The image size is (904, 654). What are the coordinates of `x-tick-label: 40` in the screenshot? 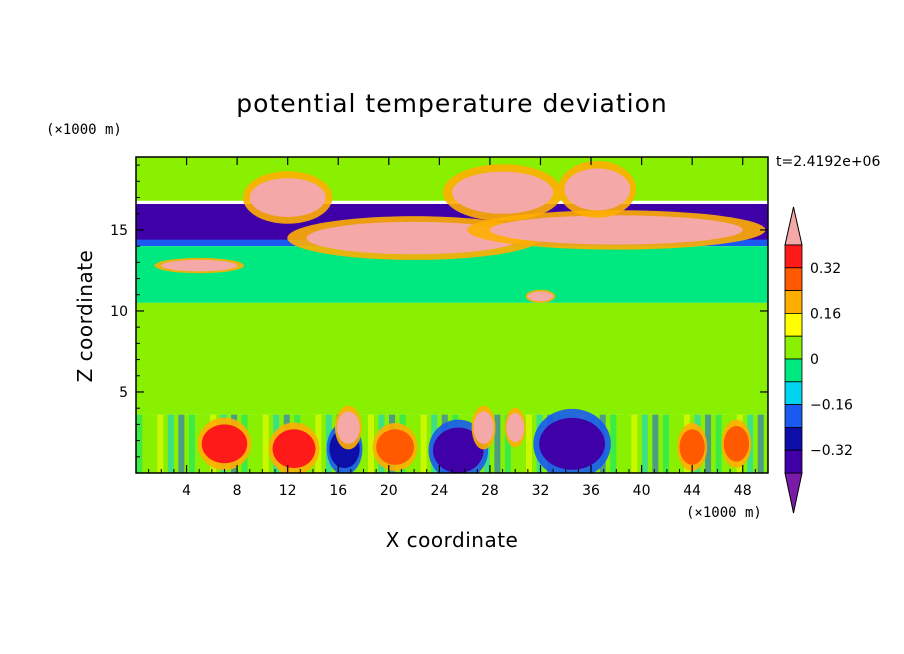 It's located at (642, 491).